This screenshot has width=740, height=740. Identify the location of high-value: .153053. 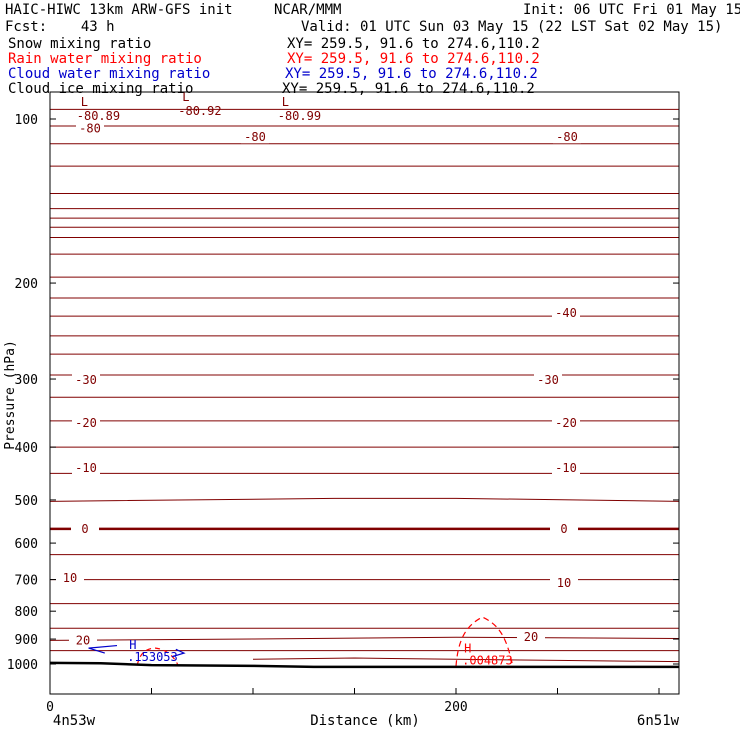
(152, 657).